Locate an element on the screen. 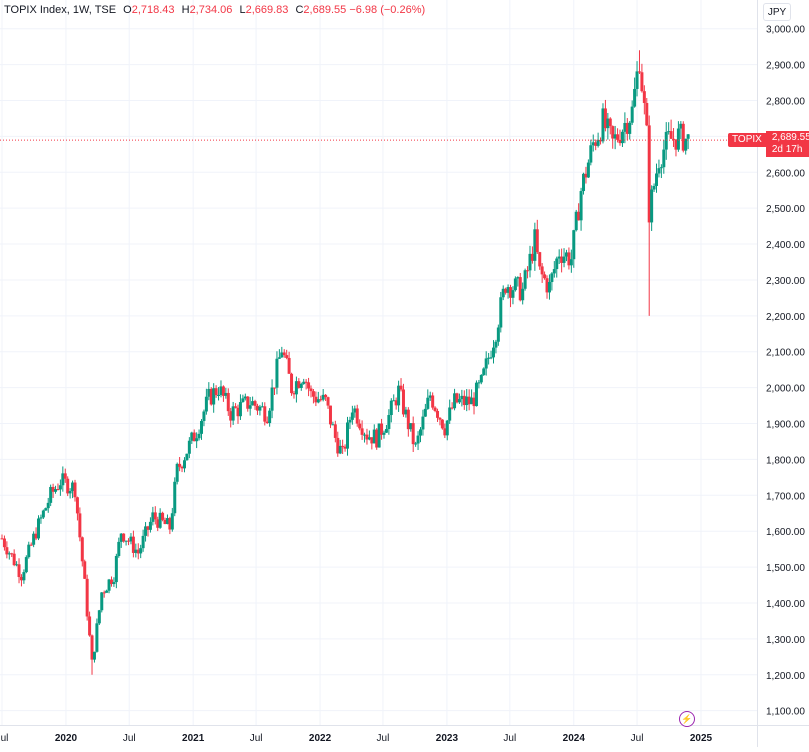  x-tick-label: 2021 is located at coordinates (193, 738).